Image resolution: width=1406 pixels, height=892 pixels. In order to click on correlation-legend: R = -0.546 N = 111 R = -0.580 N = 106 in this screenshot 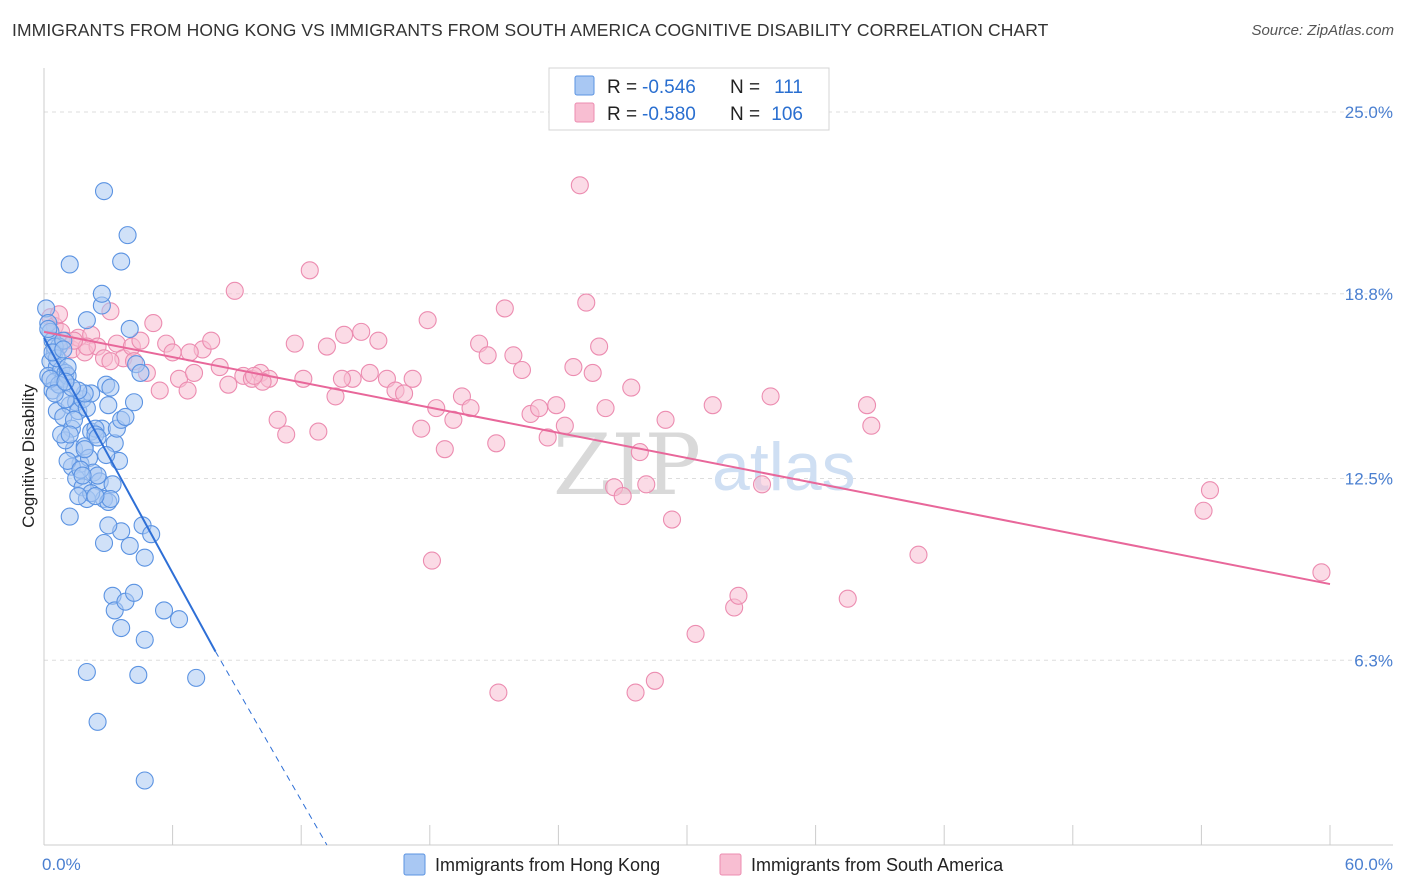, I will do `click(689, 99)`.